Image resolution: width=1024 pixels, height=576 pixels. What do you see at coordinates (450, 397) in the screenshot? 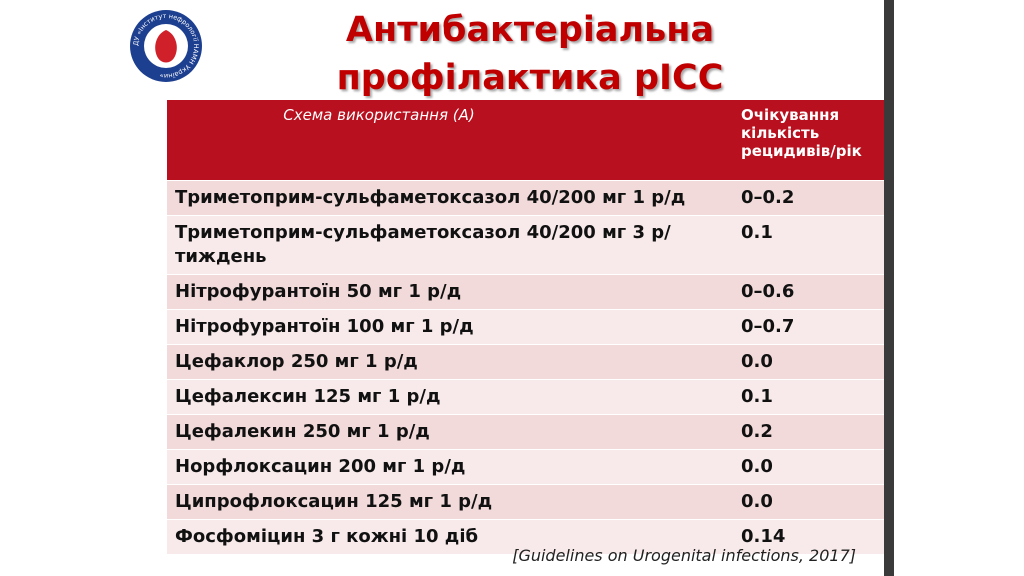
I see `table-cell: Цефалексин 125 мг 1 р/д` at bounding box center [450, 397].